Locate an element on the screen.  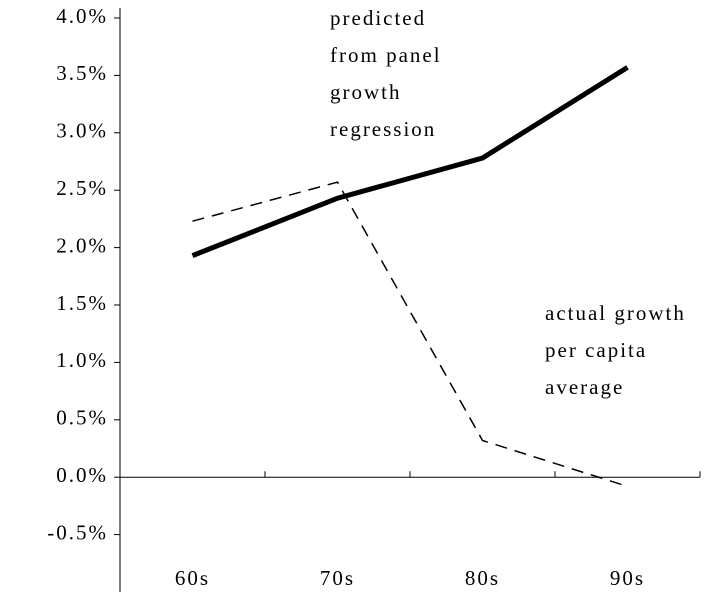
annotation: from panel is located at coordinates (386, 55).